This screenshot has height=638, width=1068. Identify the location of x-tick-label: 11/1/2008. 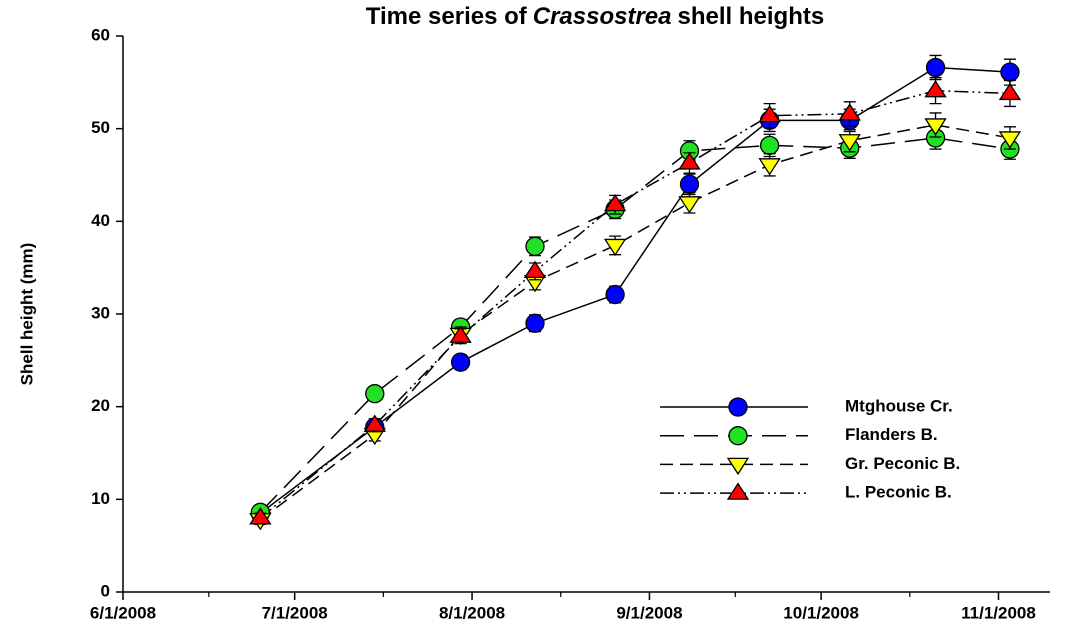
(998, 612).